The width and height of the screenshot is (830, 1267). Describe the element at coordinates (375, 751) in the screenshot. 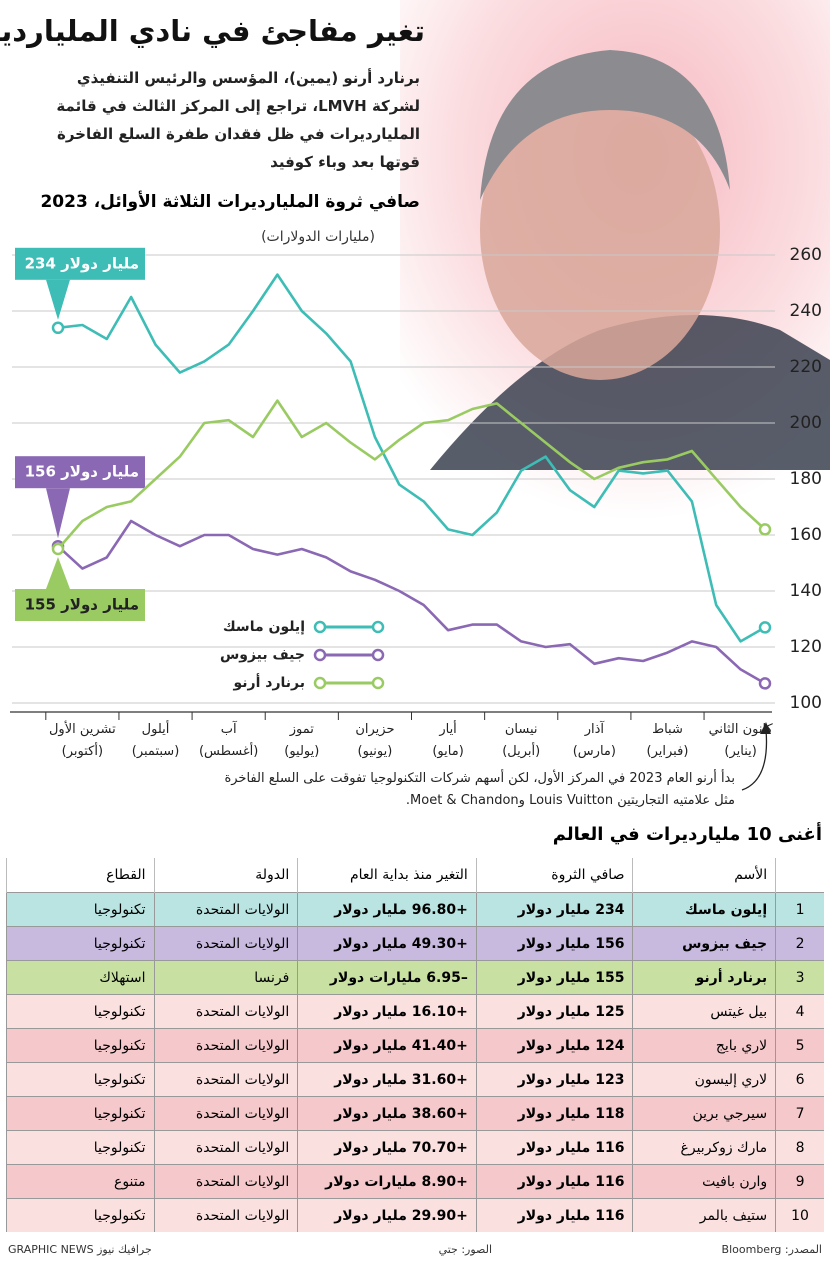

I see `x-tick-note: (يونيو)` at that location.